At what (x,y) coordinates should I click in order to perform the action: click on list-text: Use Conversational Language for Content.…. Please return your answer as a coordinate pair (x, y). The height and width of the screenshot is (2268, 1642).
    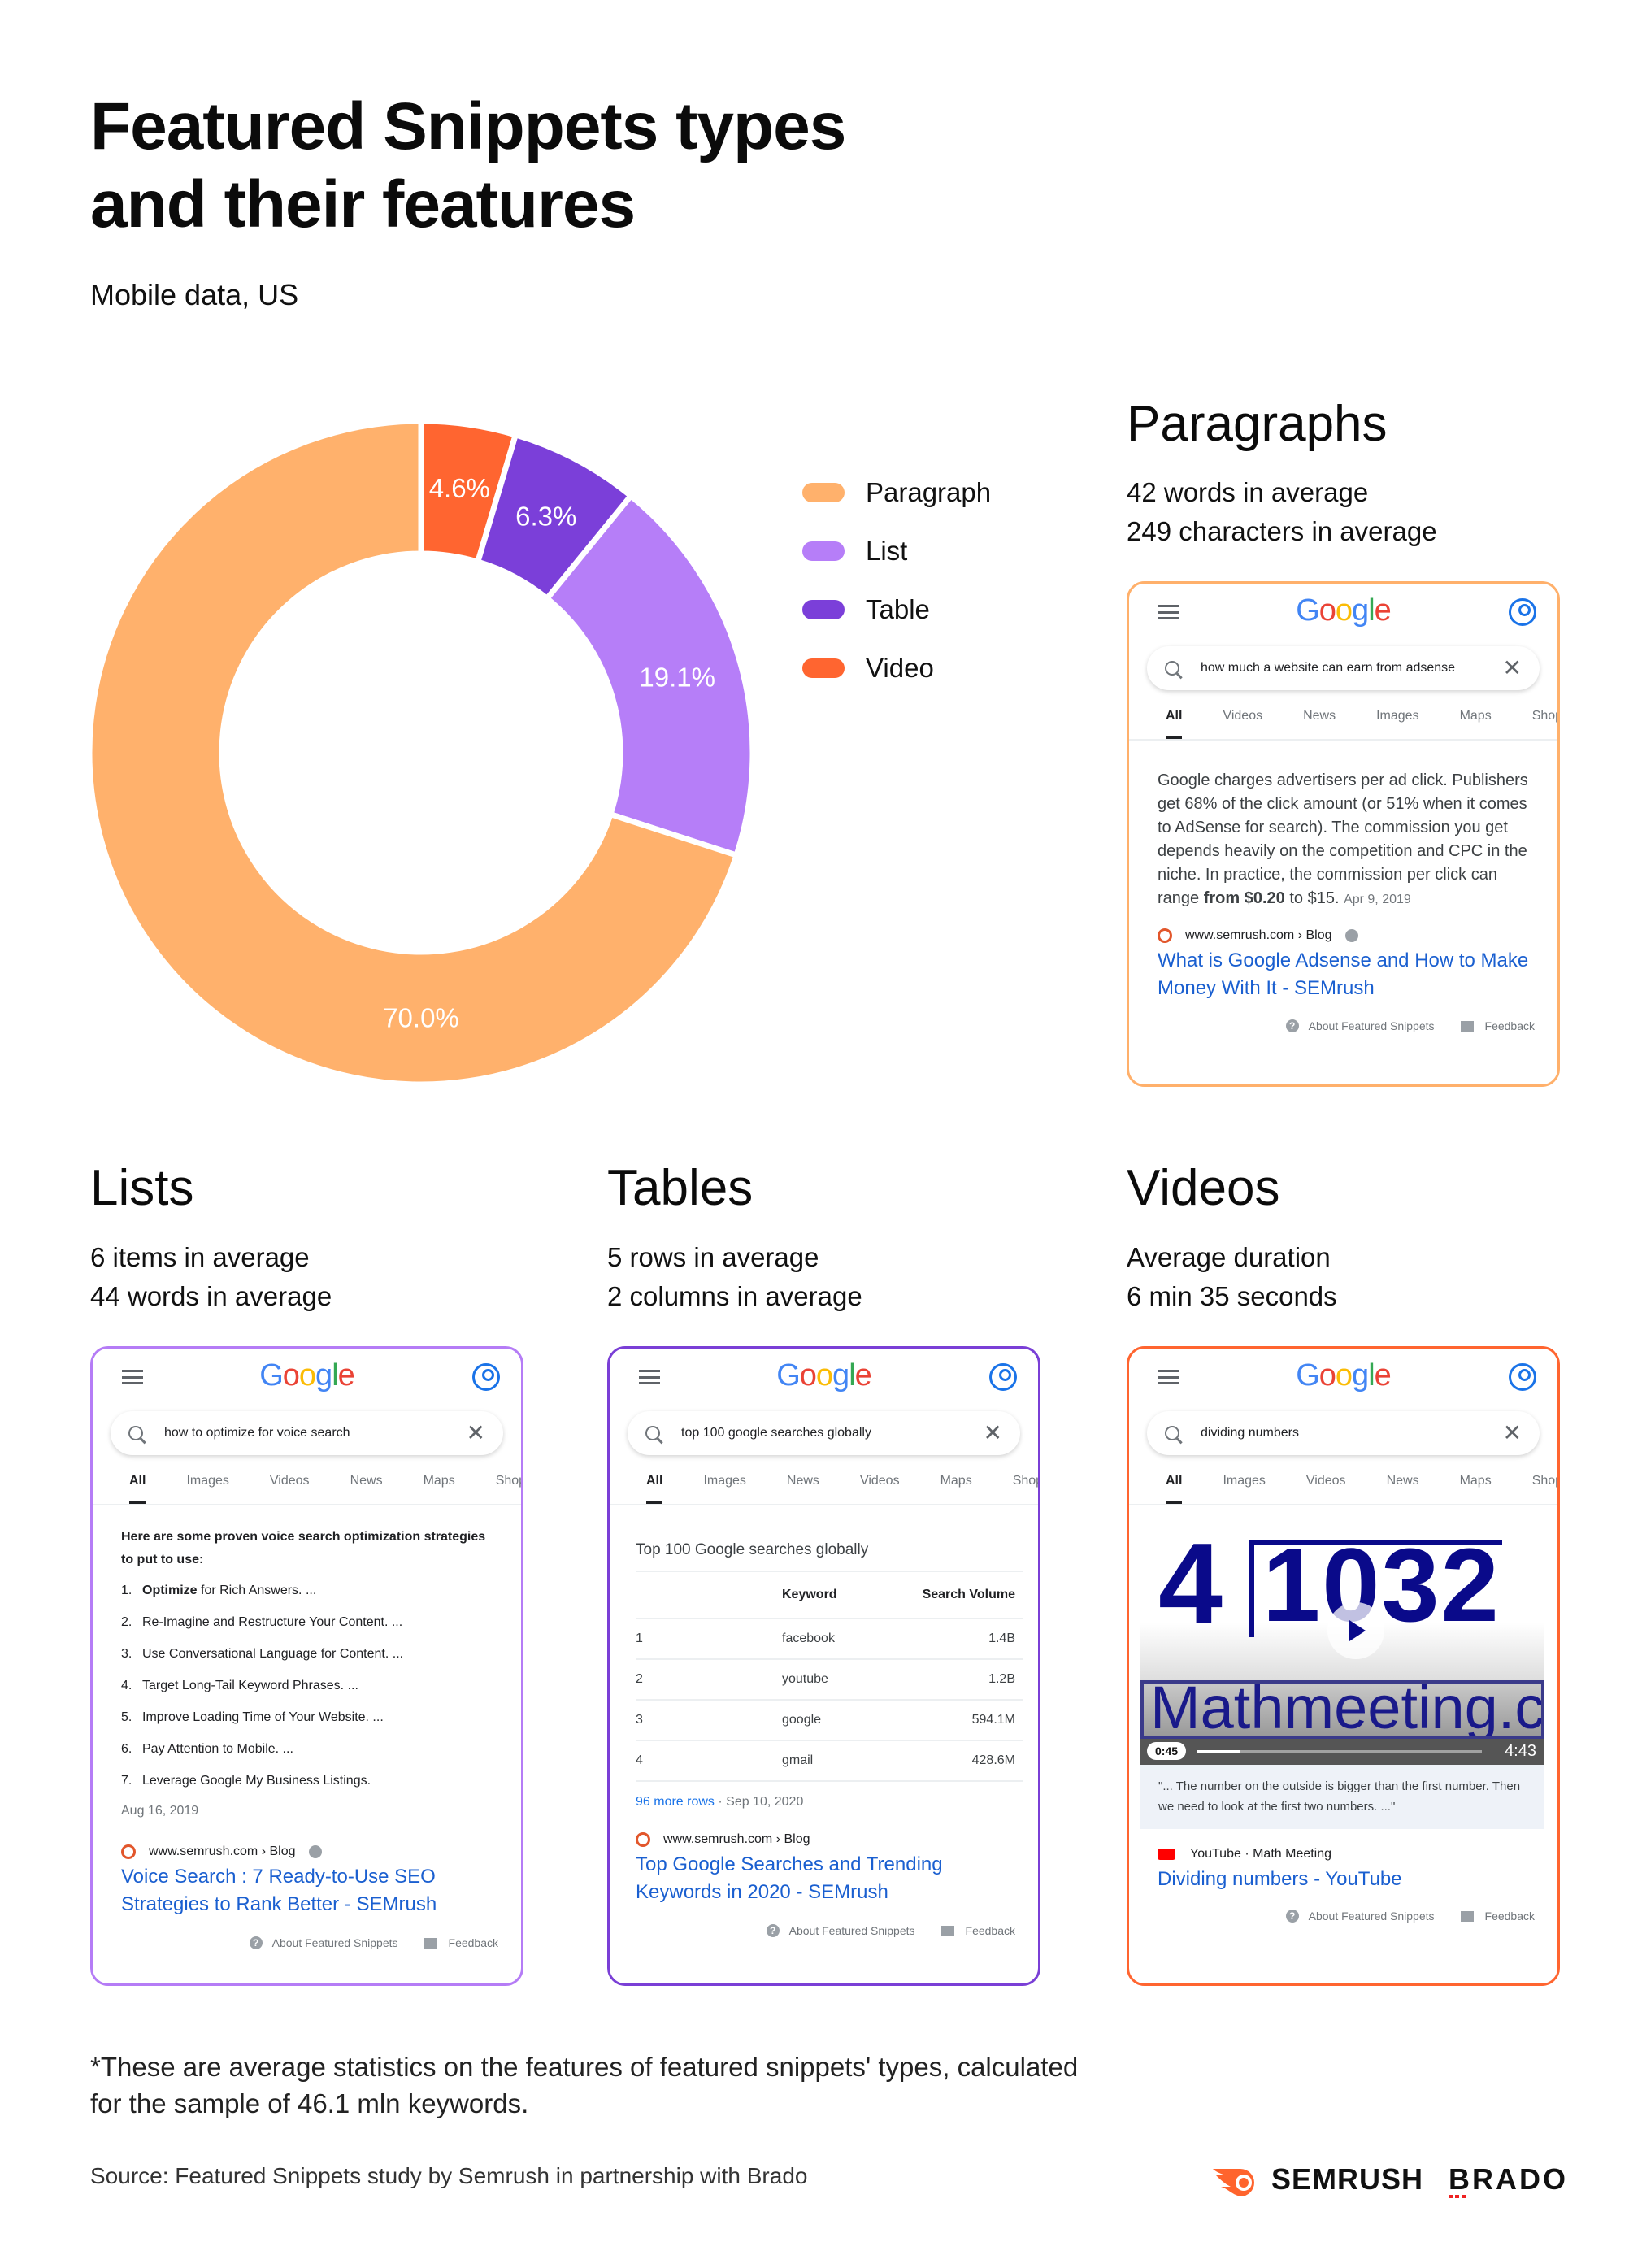
    Looking at the image, I should click on (272, 1654).